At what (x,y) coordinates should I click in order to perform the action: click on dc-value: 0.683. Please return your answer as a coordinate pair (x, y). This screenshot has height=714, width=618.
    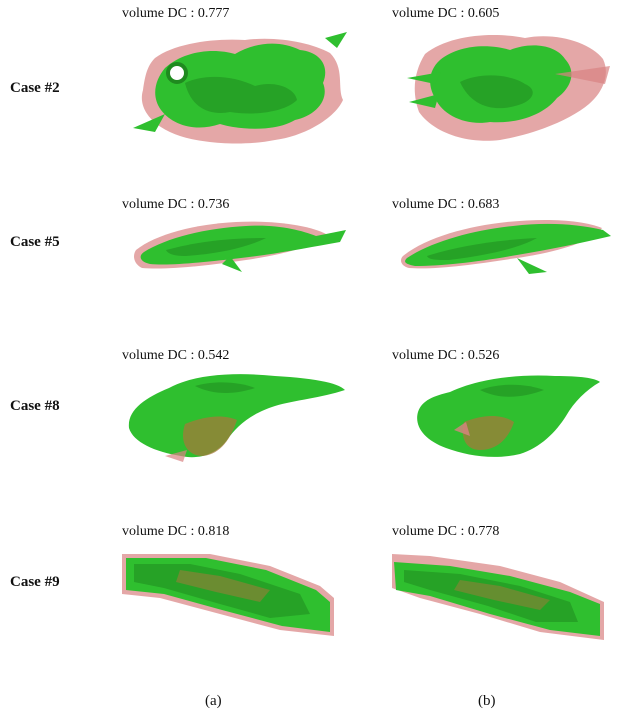
    Looking at the image, I should click on (483, 204).